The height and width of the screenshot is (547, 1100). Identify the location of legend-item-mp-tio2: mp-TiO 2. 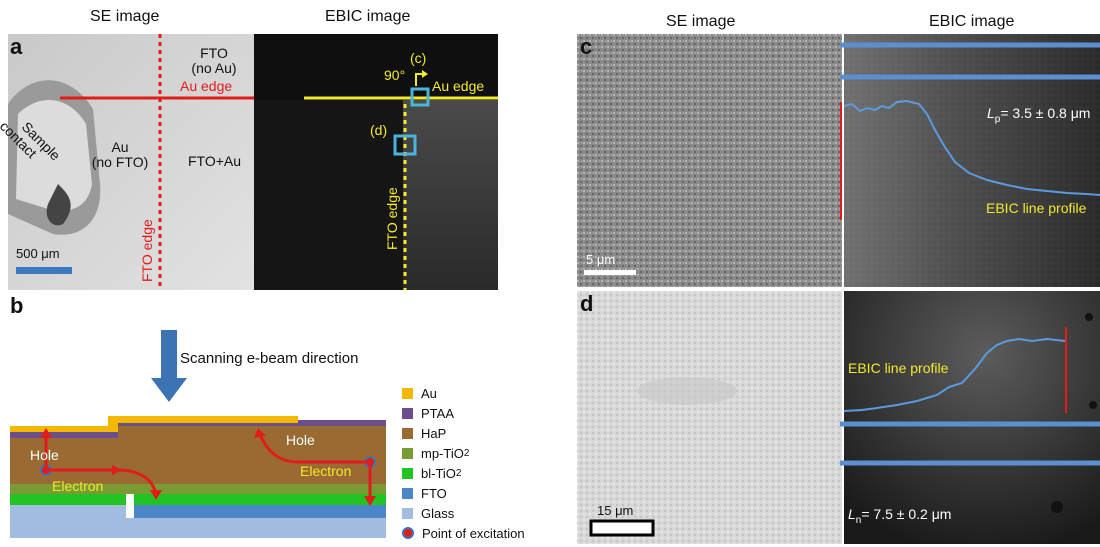
(435, 453).